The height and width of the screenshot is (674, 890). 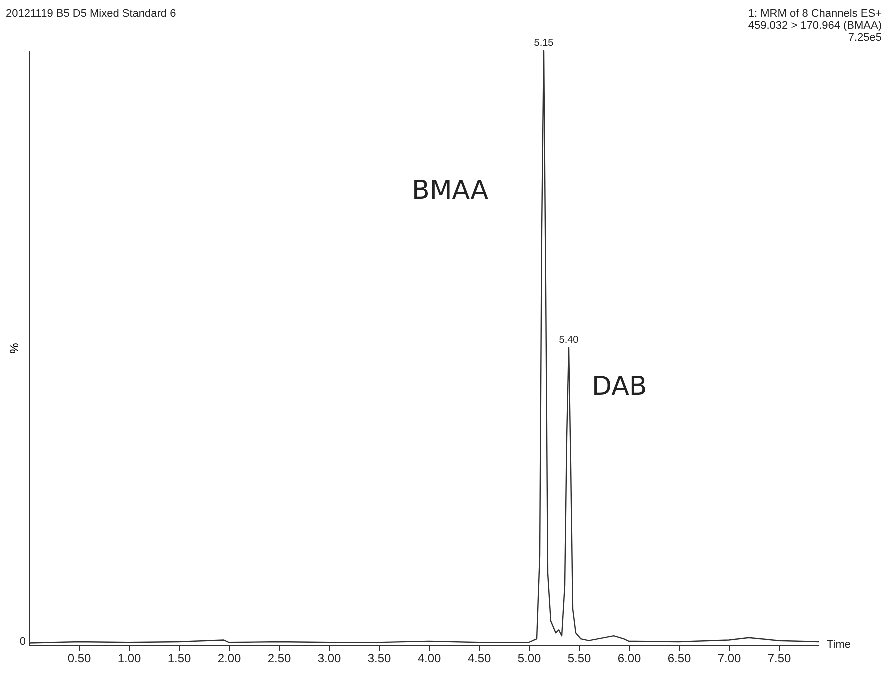 I want to click on x-tick-label: 7.00, so click(x=730, y=659).